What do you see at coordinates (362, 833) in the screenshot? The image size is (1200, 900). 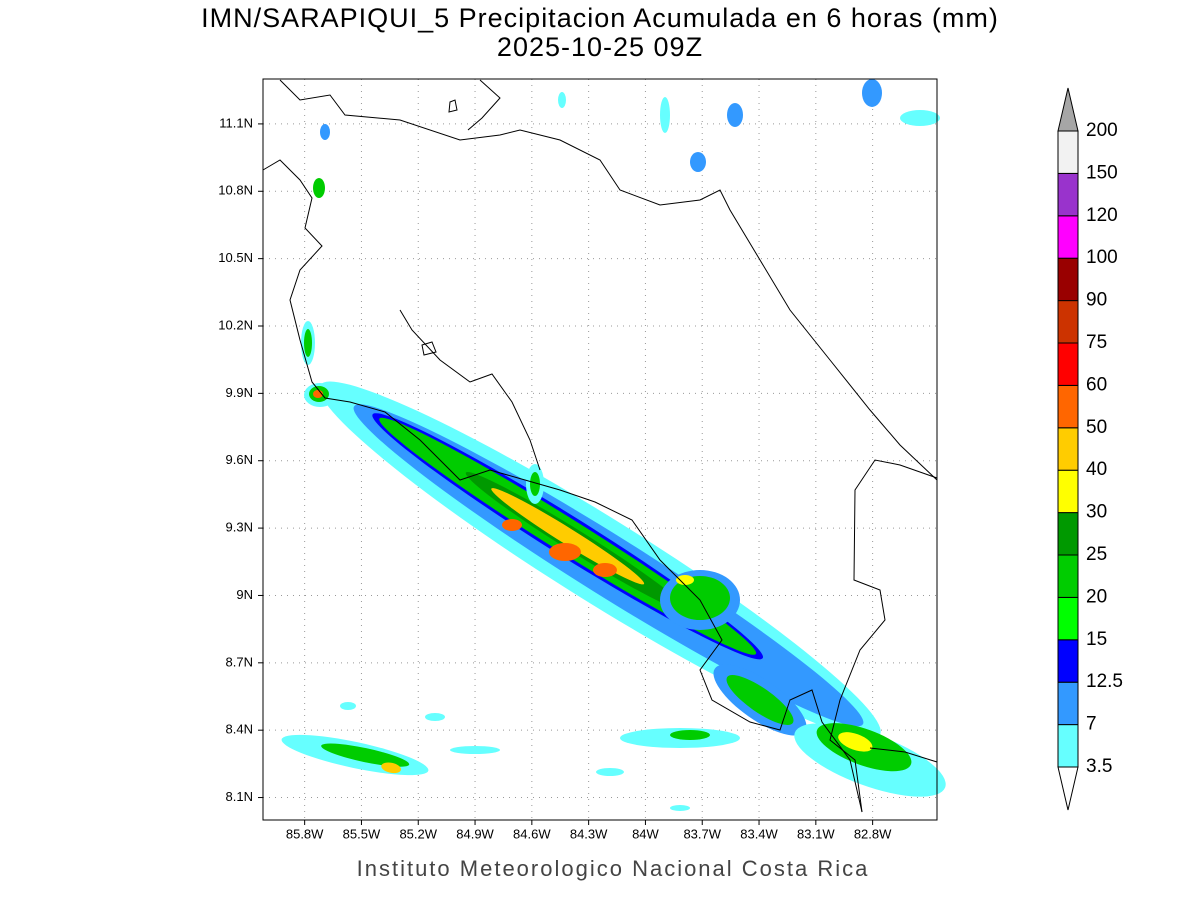 I see `x-tick-label: 85.5W` at bounding box center [362, 833].